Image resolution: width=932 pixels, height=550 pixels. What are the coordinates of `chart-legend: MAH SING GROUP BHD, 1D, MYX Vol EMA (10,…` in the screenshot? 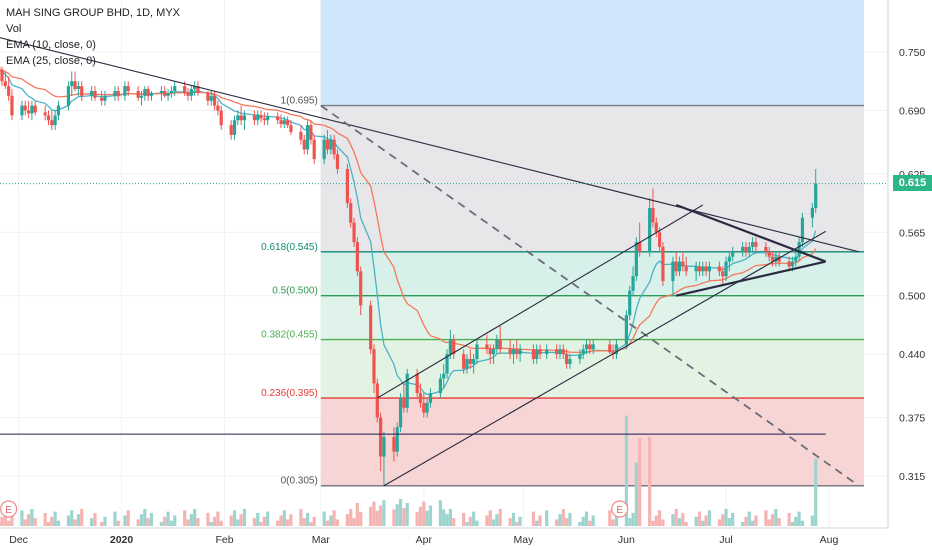 It's located at (93, 37).